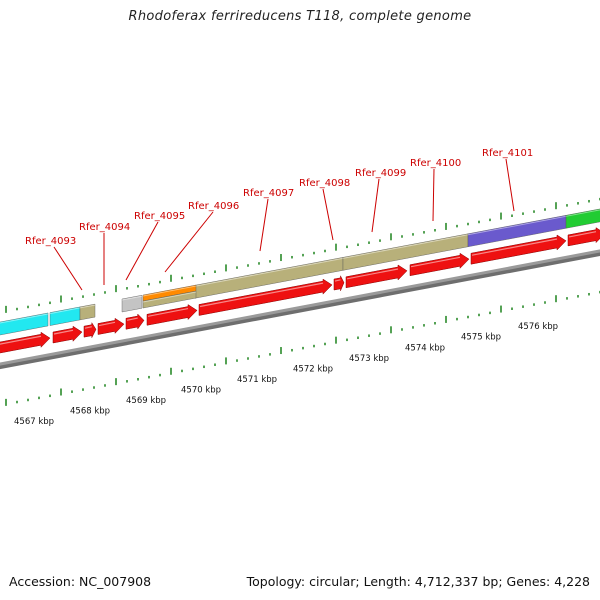  I want to click on kbp-label: 4574 kbp, so click(425, 348).